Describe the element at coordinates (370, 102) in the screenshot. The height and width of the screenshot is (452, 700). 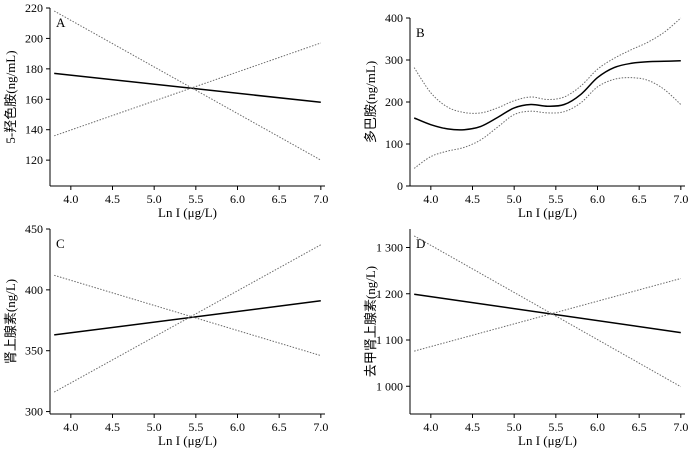
I see `y-axis-label: 多巴胺(ng/mL)` at that location.